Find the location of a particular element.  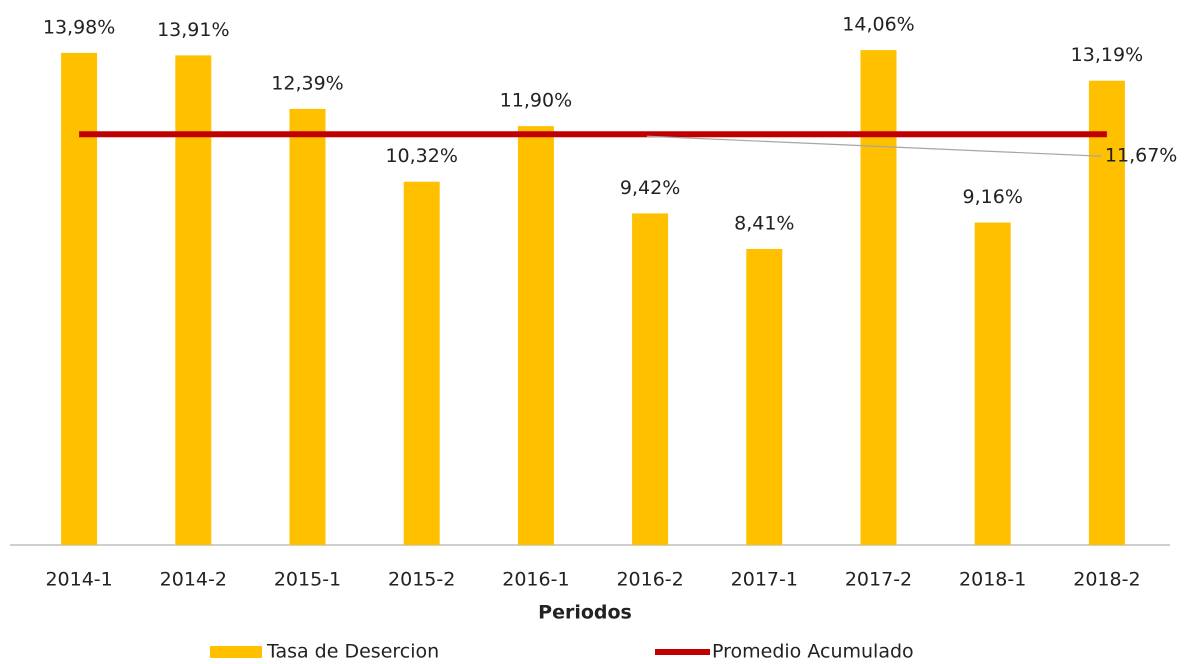

data-label: 11,90% is located at coordinates (536, 101).